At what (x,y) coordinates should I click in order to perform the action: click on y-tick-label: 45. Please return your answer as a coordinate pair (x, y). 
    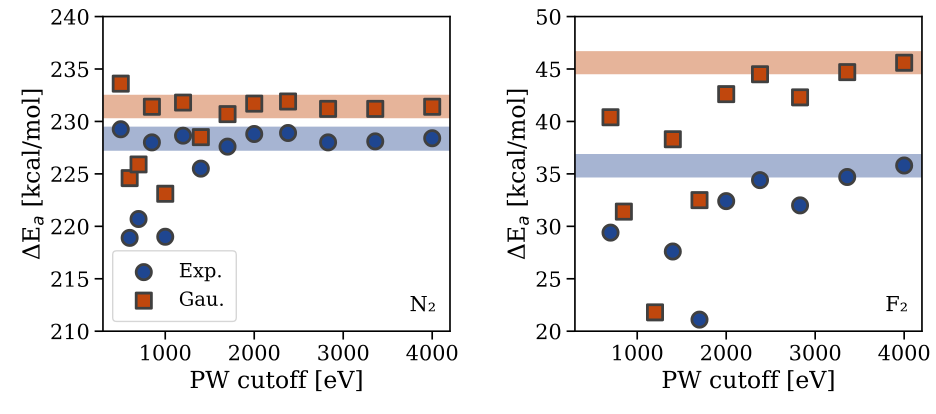
    Looking at the image, I should click on (548, 69).